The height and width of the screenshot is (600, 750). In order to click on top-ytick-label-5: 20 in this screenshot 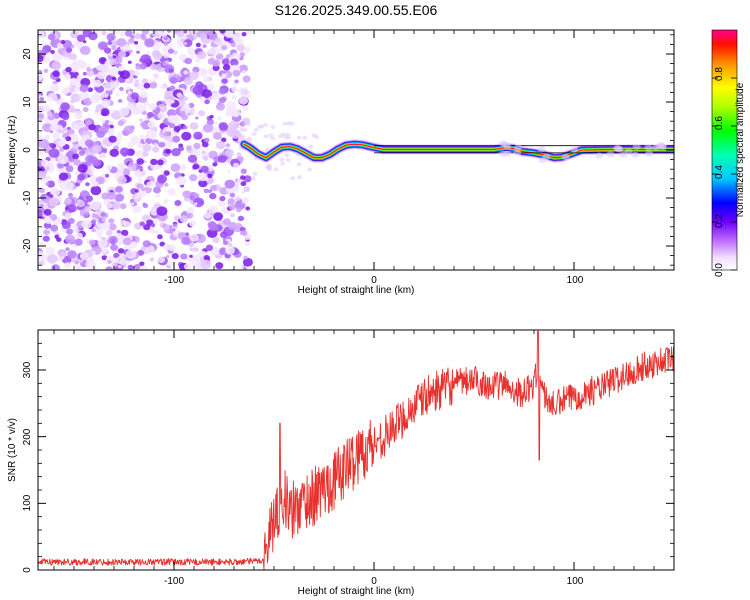, I will do `click(27, 54)`.